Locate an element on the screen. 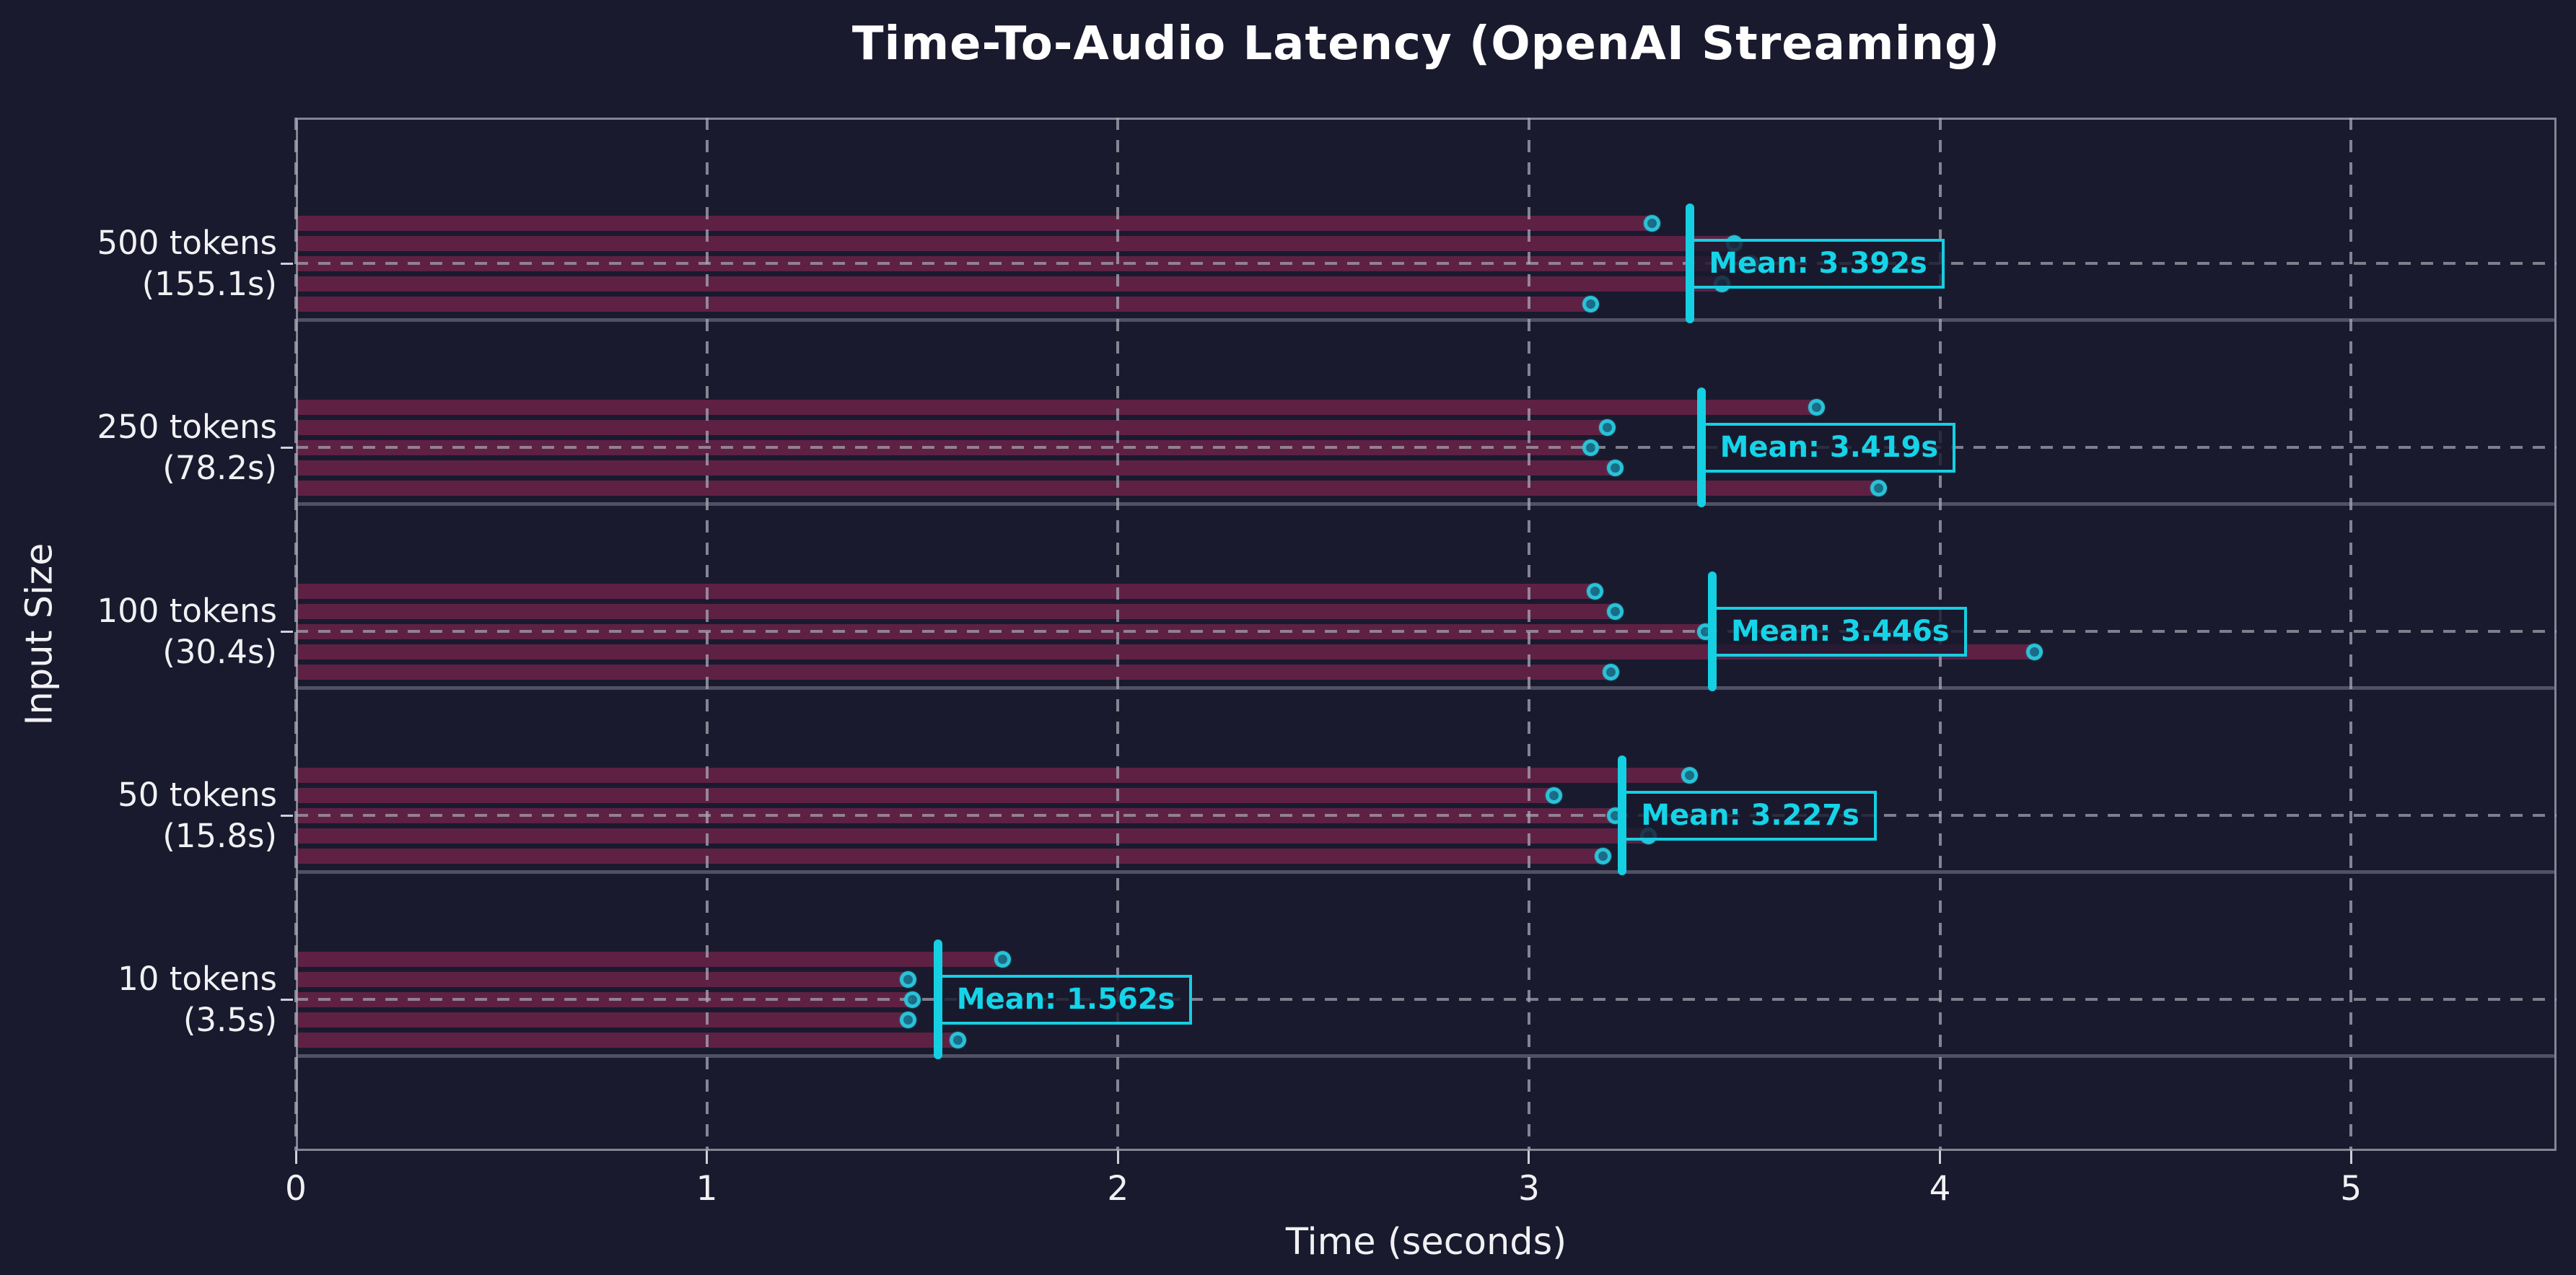  y-tick-label-line1: 10 tokens is located at coordinates (198, 979).